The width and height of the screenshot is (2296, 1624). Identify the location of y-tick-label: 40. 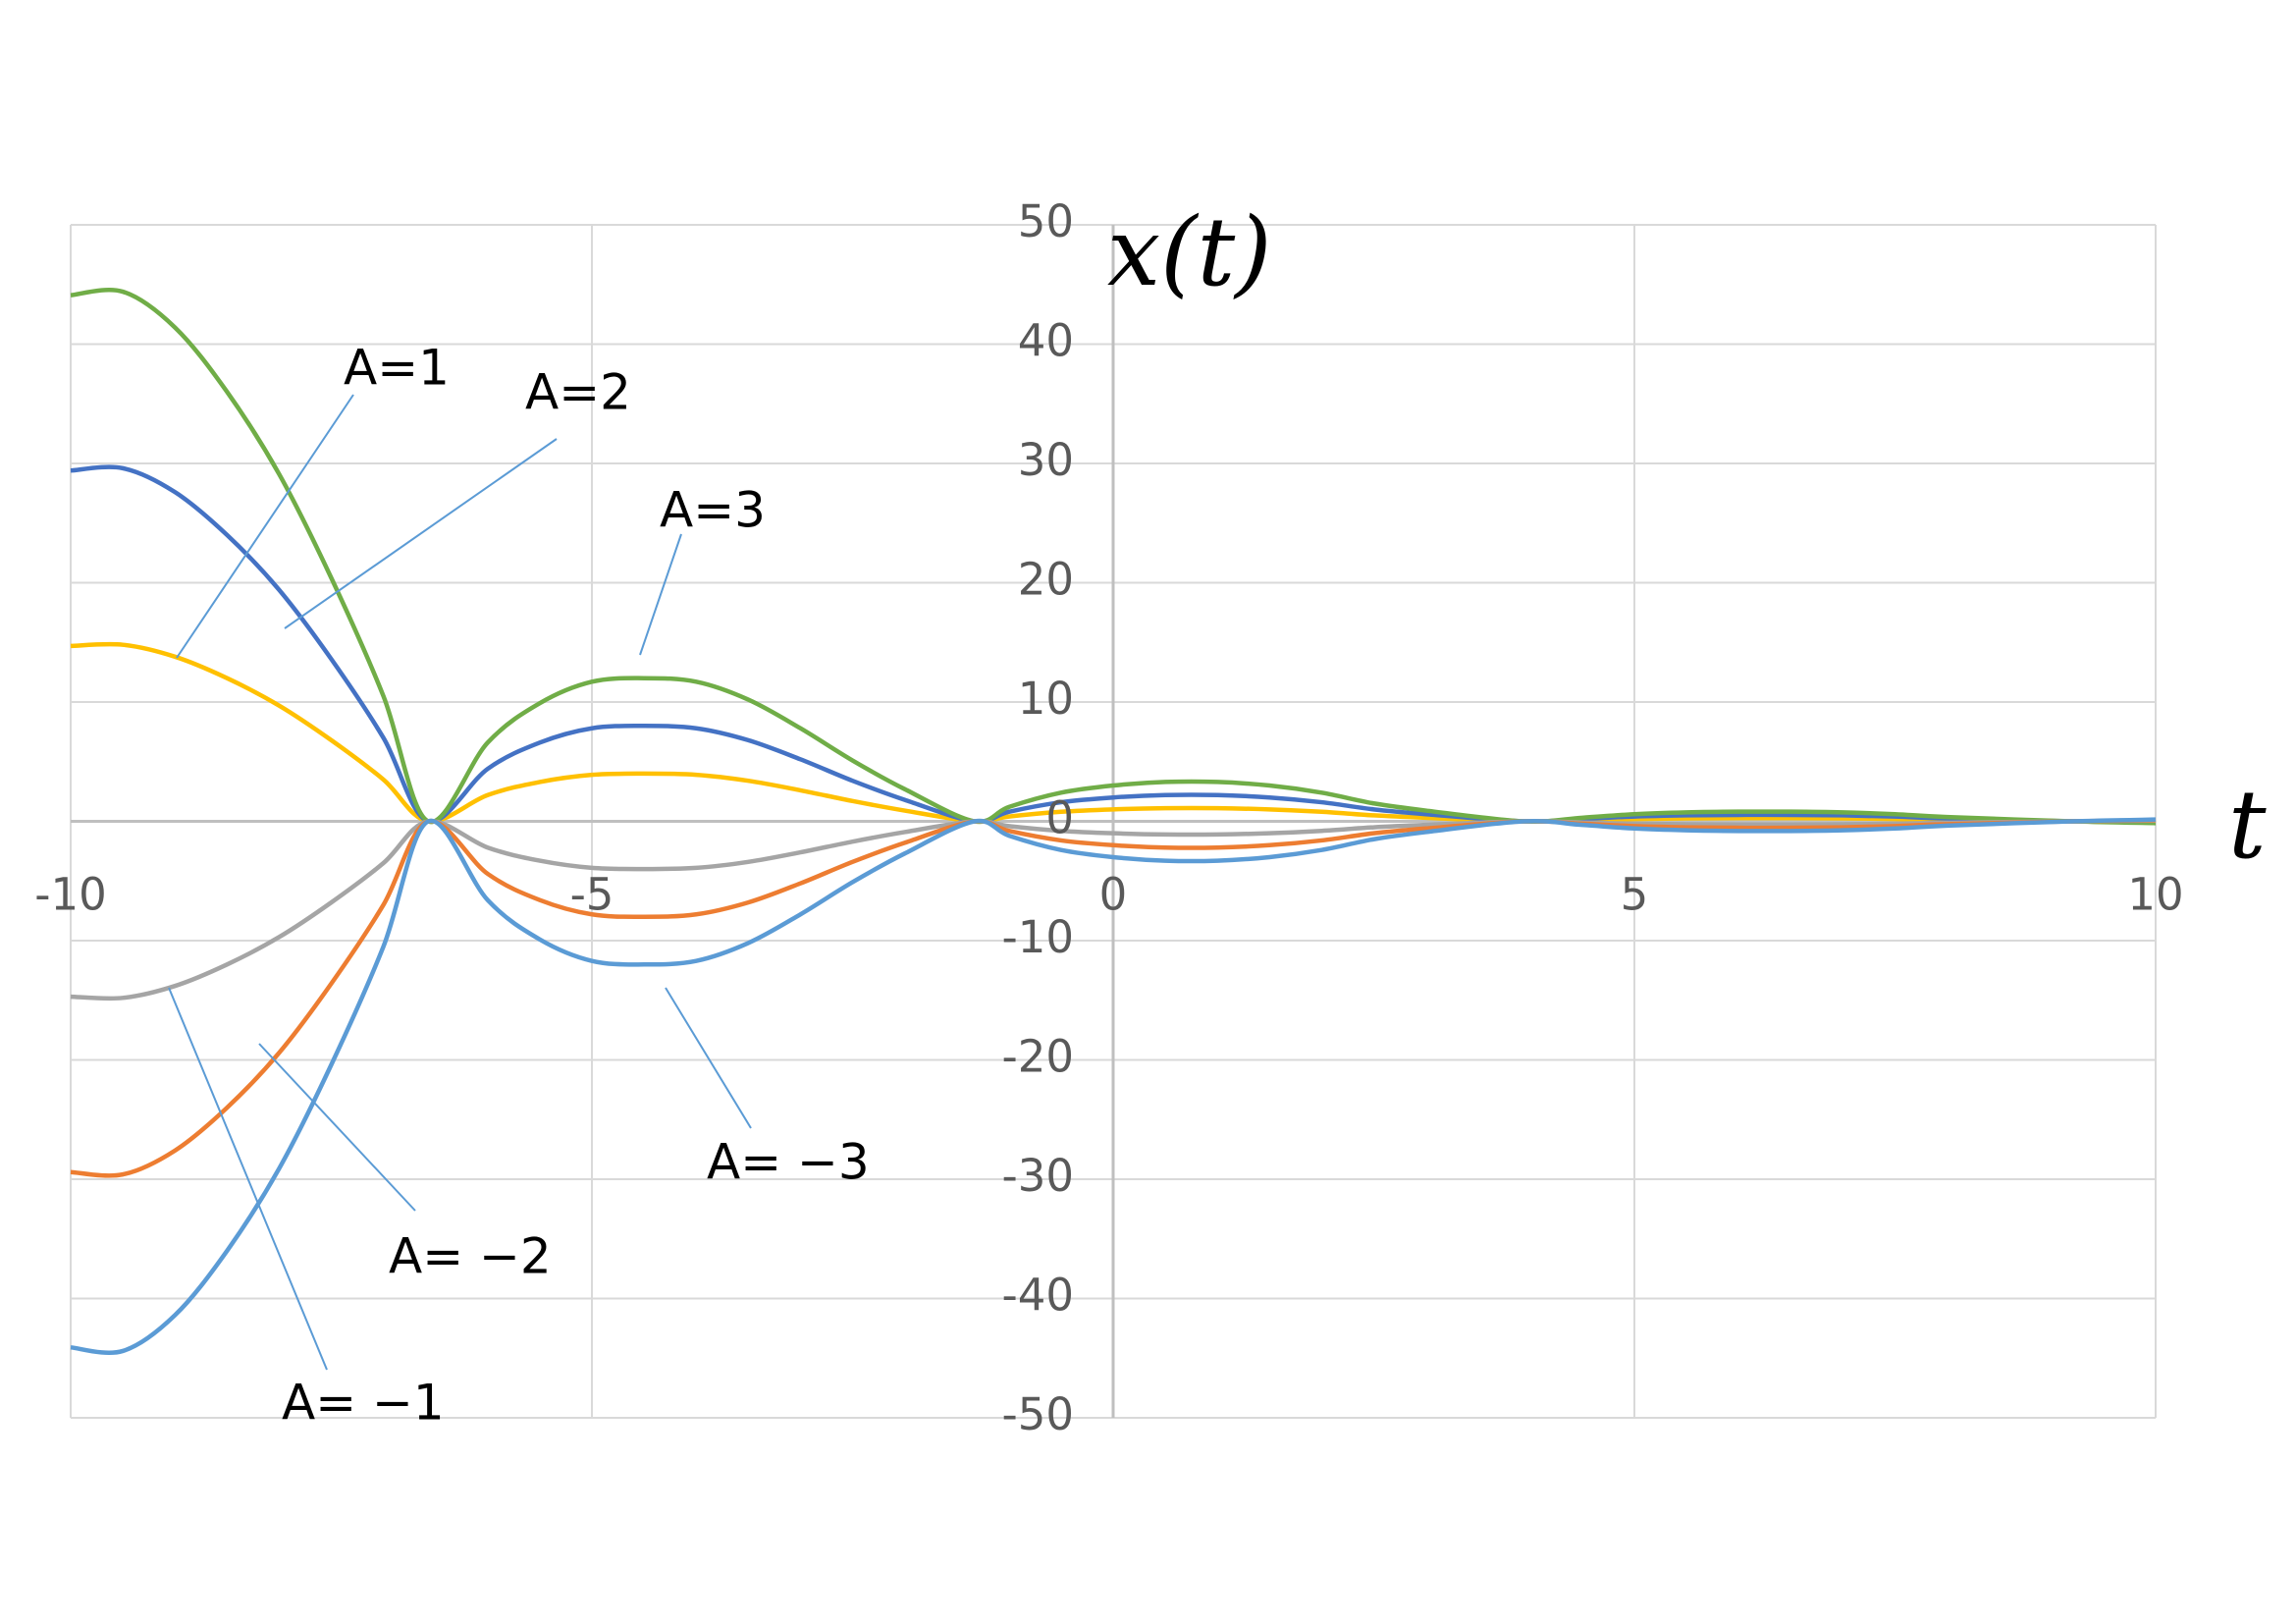
(1046, 341).